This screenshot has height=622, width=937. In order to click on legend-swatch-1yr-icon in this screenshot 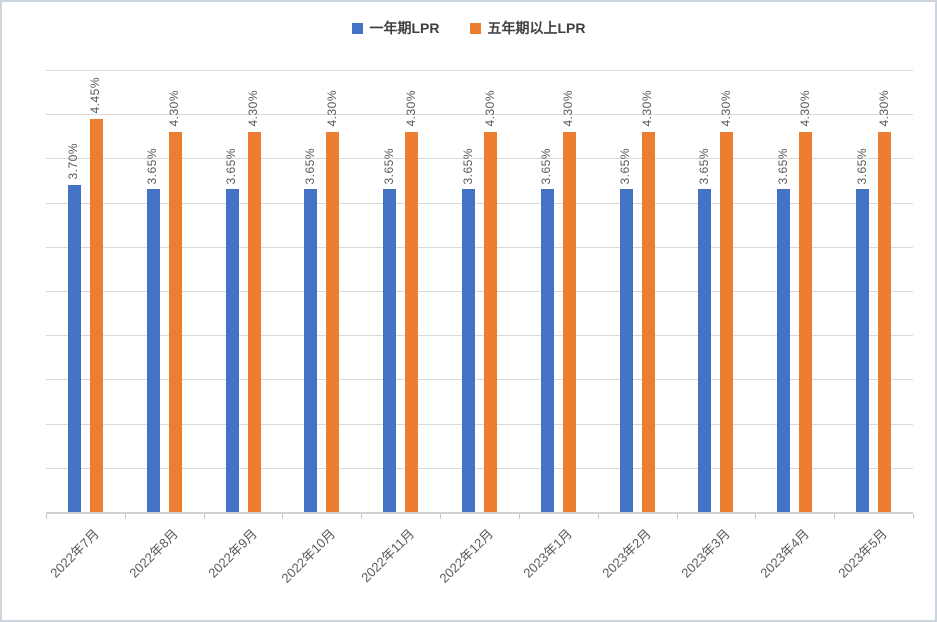, I will do `click(357, 28)`.